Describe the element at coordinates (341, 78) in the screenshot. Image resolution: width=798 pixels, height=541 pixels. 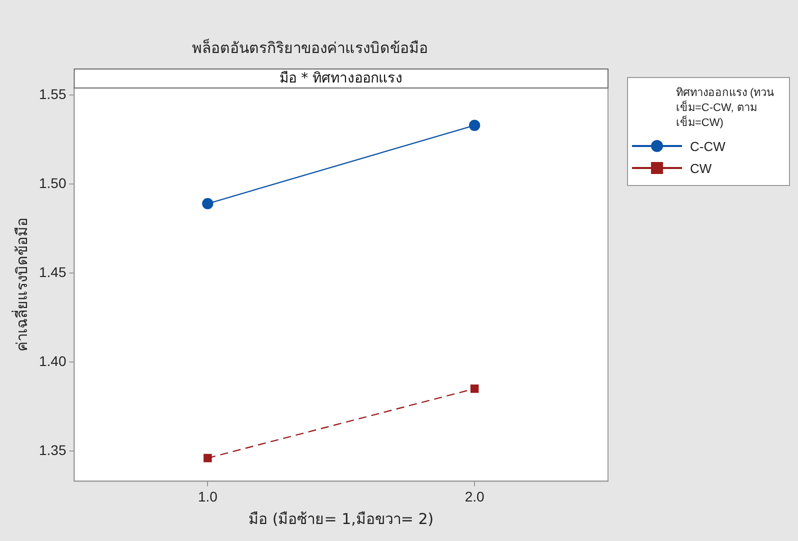
I see `chart-subtitle: มือ * ทิศทางออกแรง` at that location.